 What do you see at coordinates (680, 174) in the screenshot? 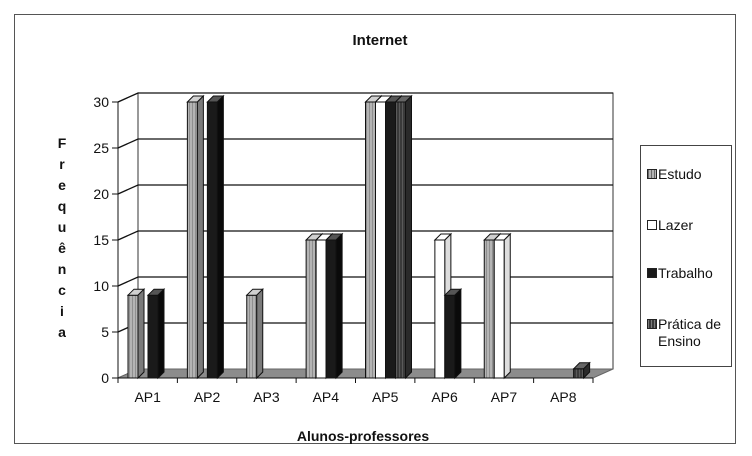
I see `legend-label: Estudo` at bounding box center [680, 174].